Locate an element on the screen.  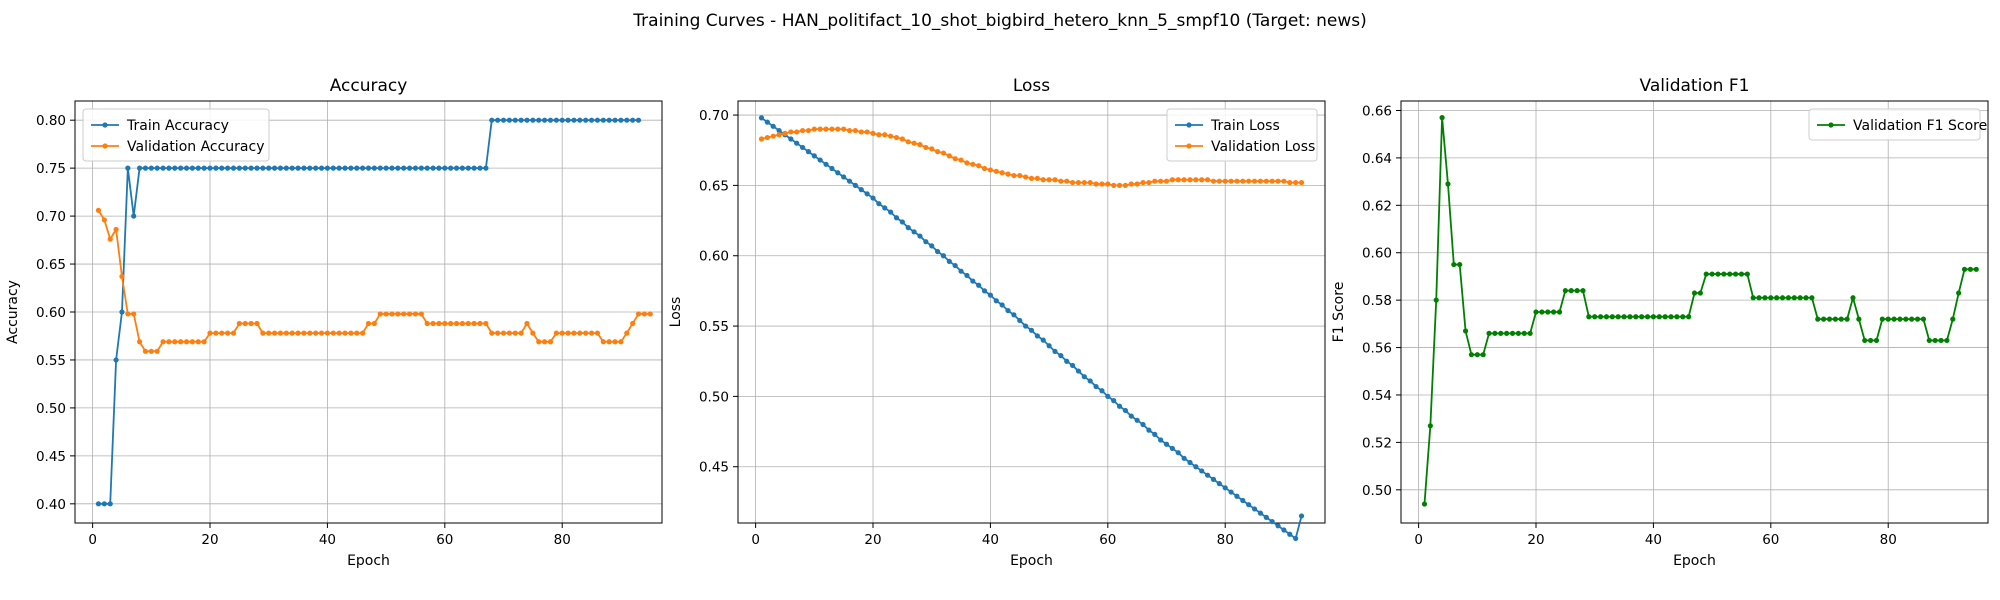
legend-label: Validation Accuracy is located at coordinates (196, 147).